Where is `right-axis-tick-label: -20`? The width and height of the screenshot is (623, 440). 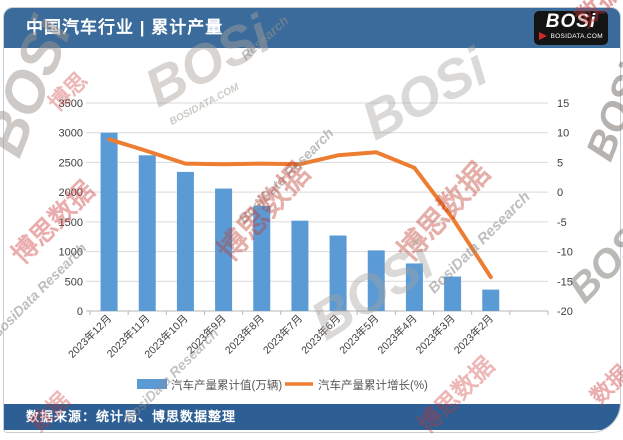 right-axis-tick-label: -20 is located at coordinates (565, 312).